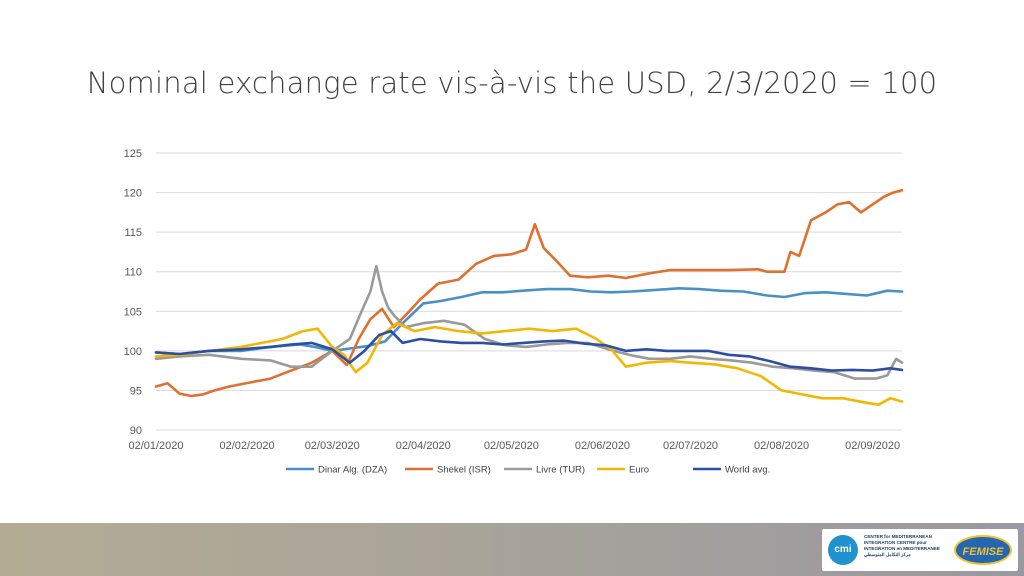  Describe the element at coordinates (136, 391) in the screenshot. I see `y-tick-label: 95` at that location.